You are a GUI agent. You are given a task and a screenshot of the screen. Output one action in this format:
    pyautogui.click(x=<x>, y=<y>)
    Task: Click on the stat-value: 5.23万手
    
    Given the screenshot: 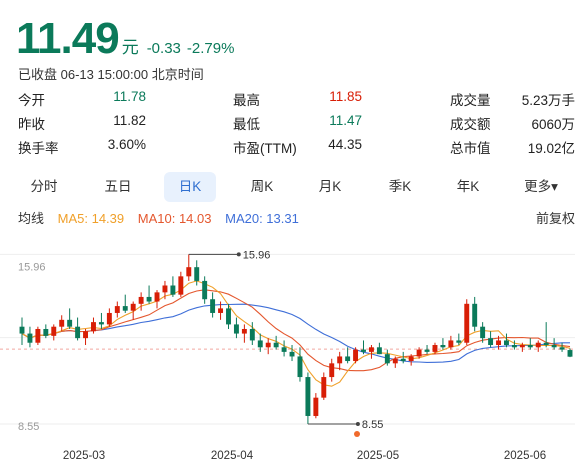 What is the action you would take?
    pyautogui.click(x=548, y=100)
    